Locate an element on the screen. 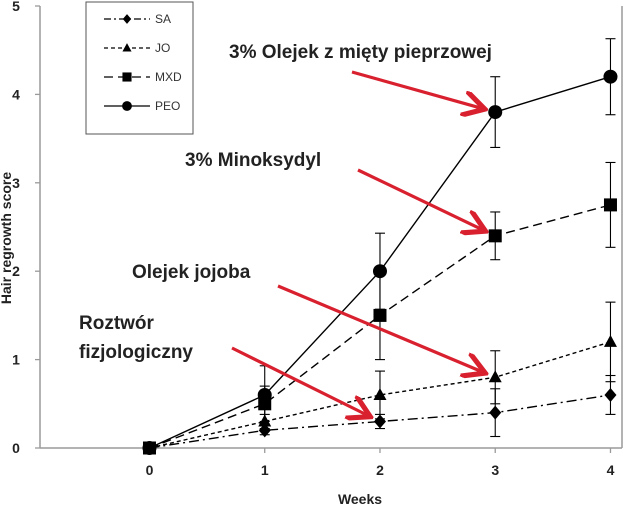 This screenshot has width=630, height=508. annotation-text: 3% Olejek z mięty pieprzowej is located at coordinates (360, 52).